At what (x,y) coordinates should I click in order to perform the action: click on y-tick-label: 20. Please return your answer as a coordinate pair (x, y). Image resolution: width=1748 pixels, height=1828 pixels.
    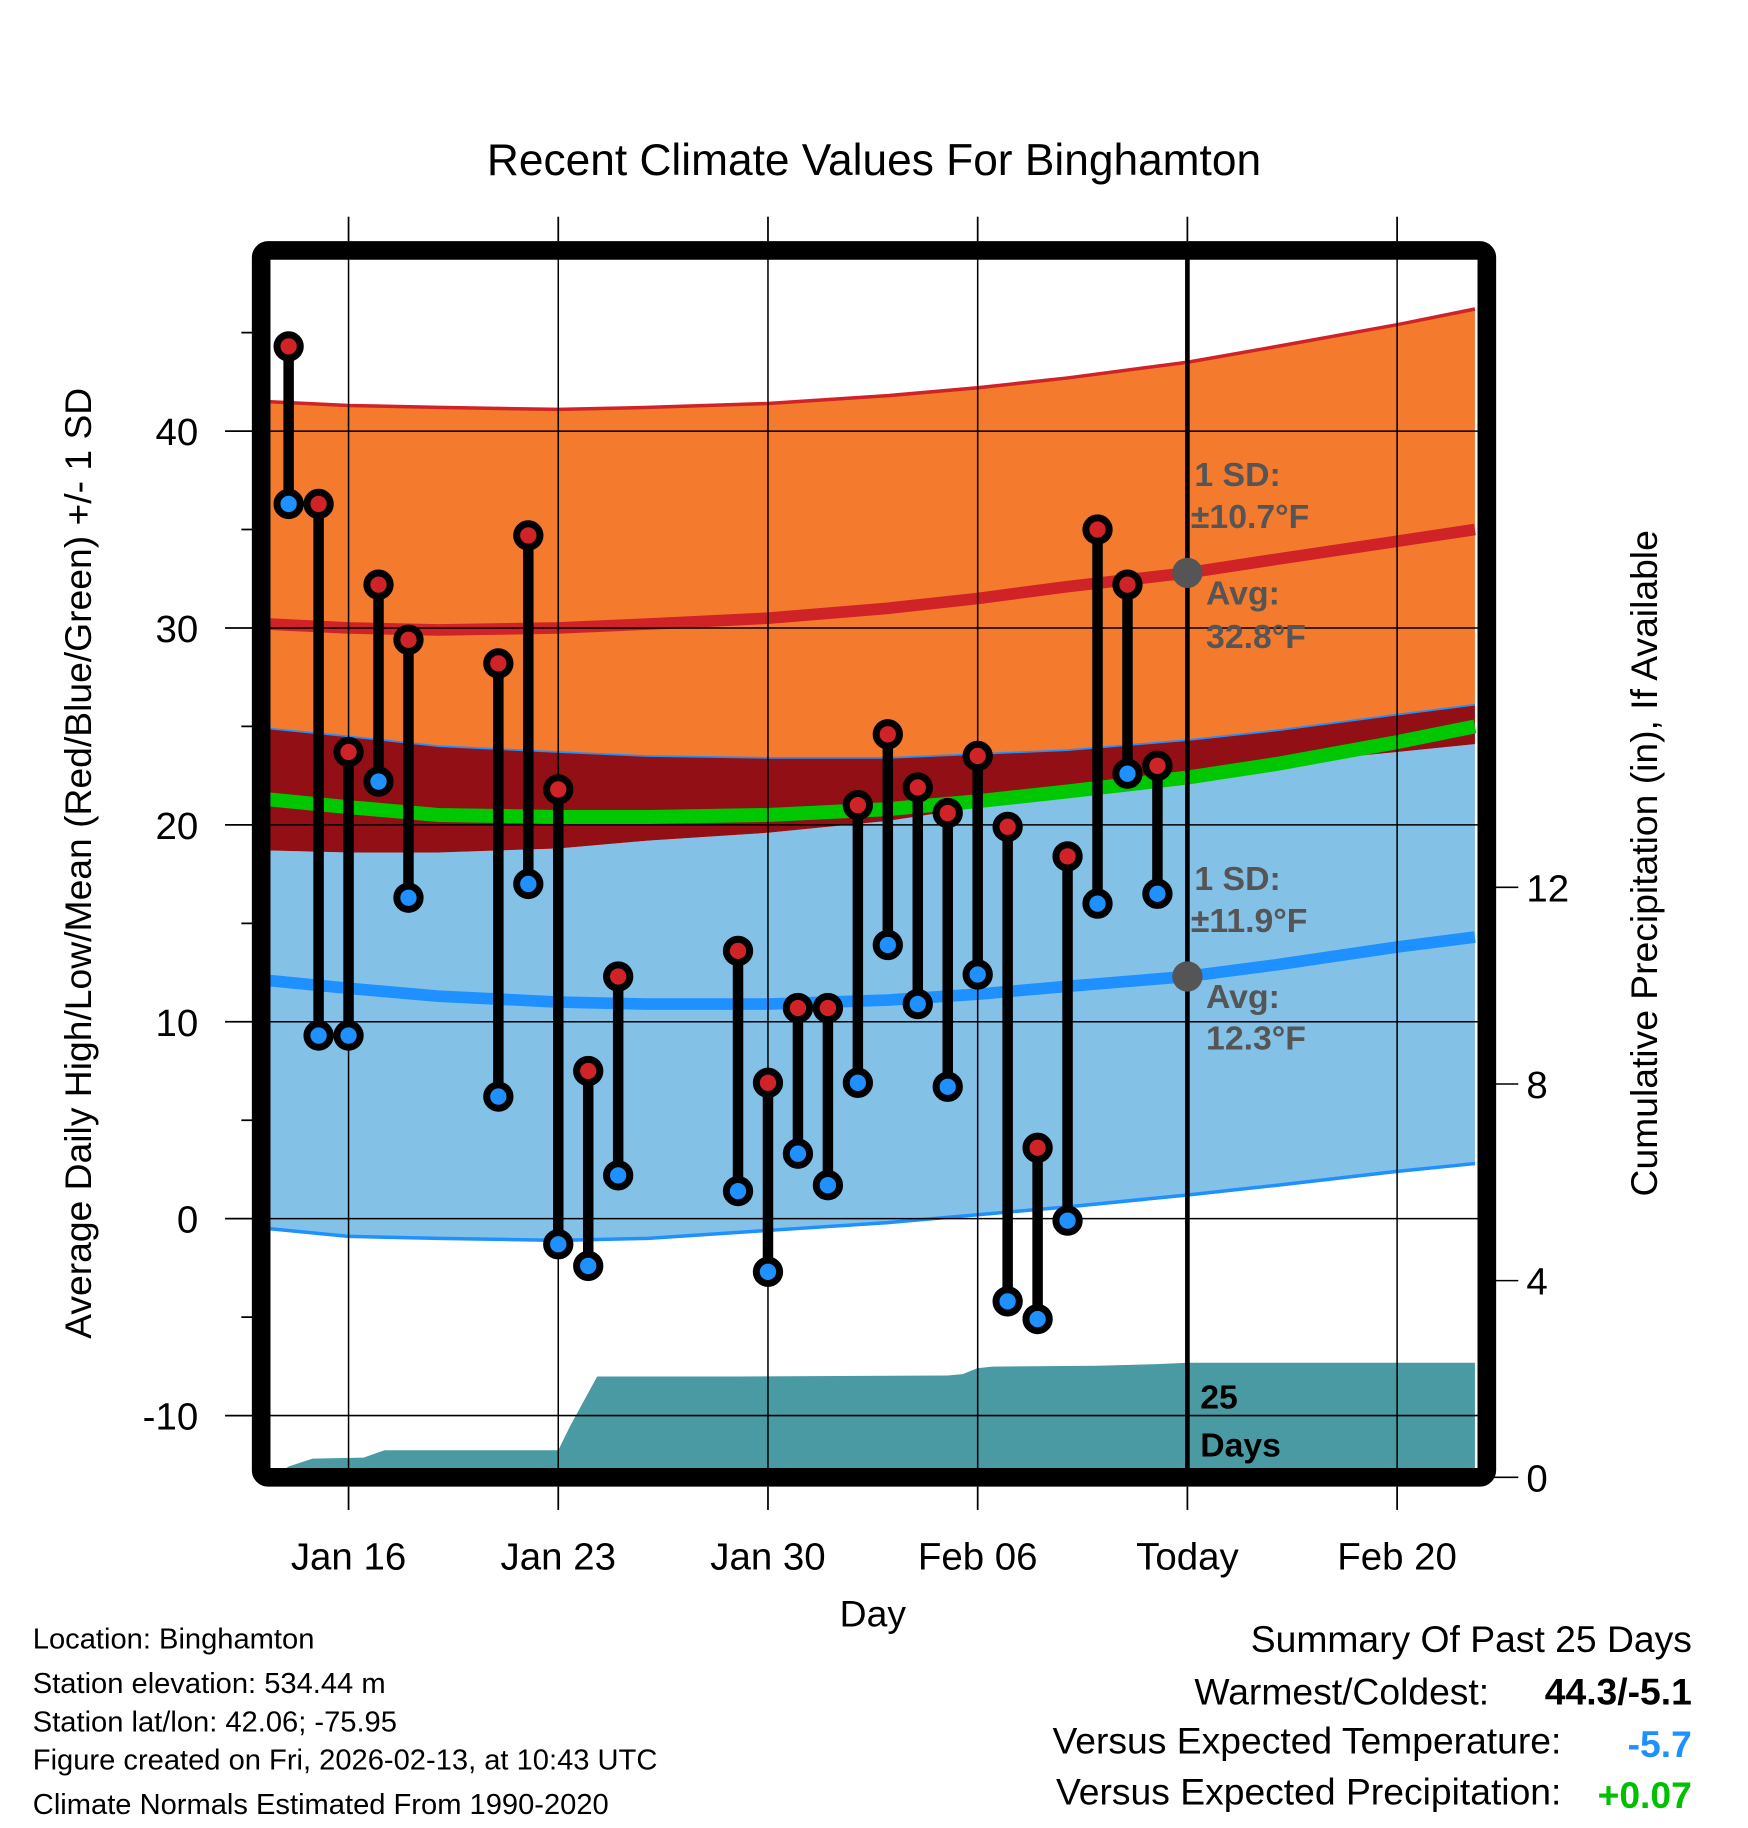
    Looking at the image, I should click on (176, 826).